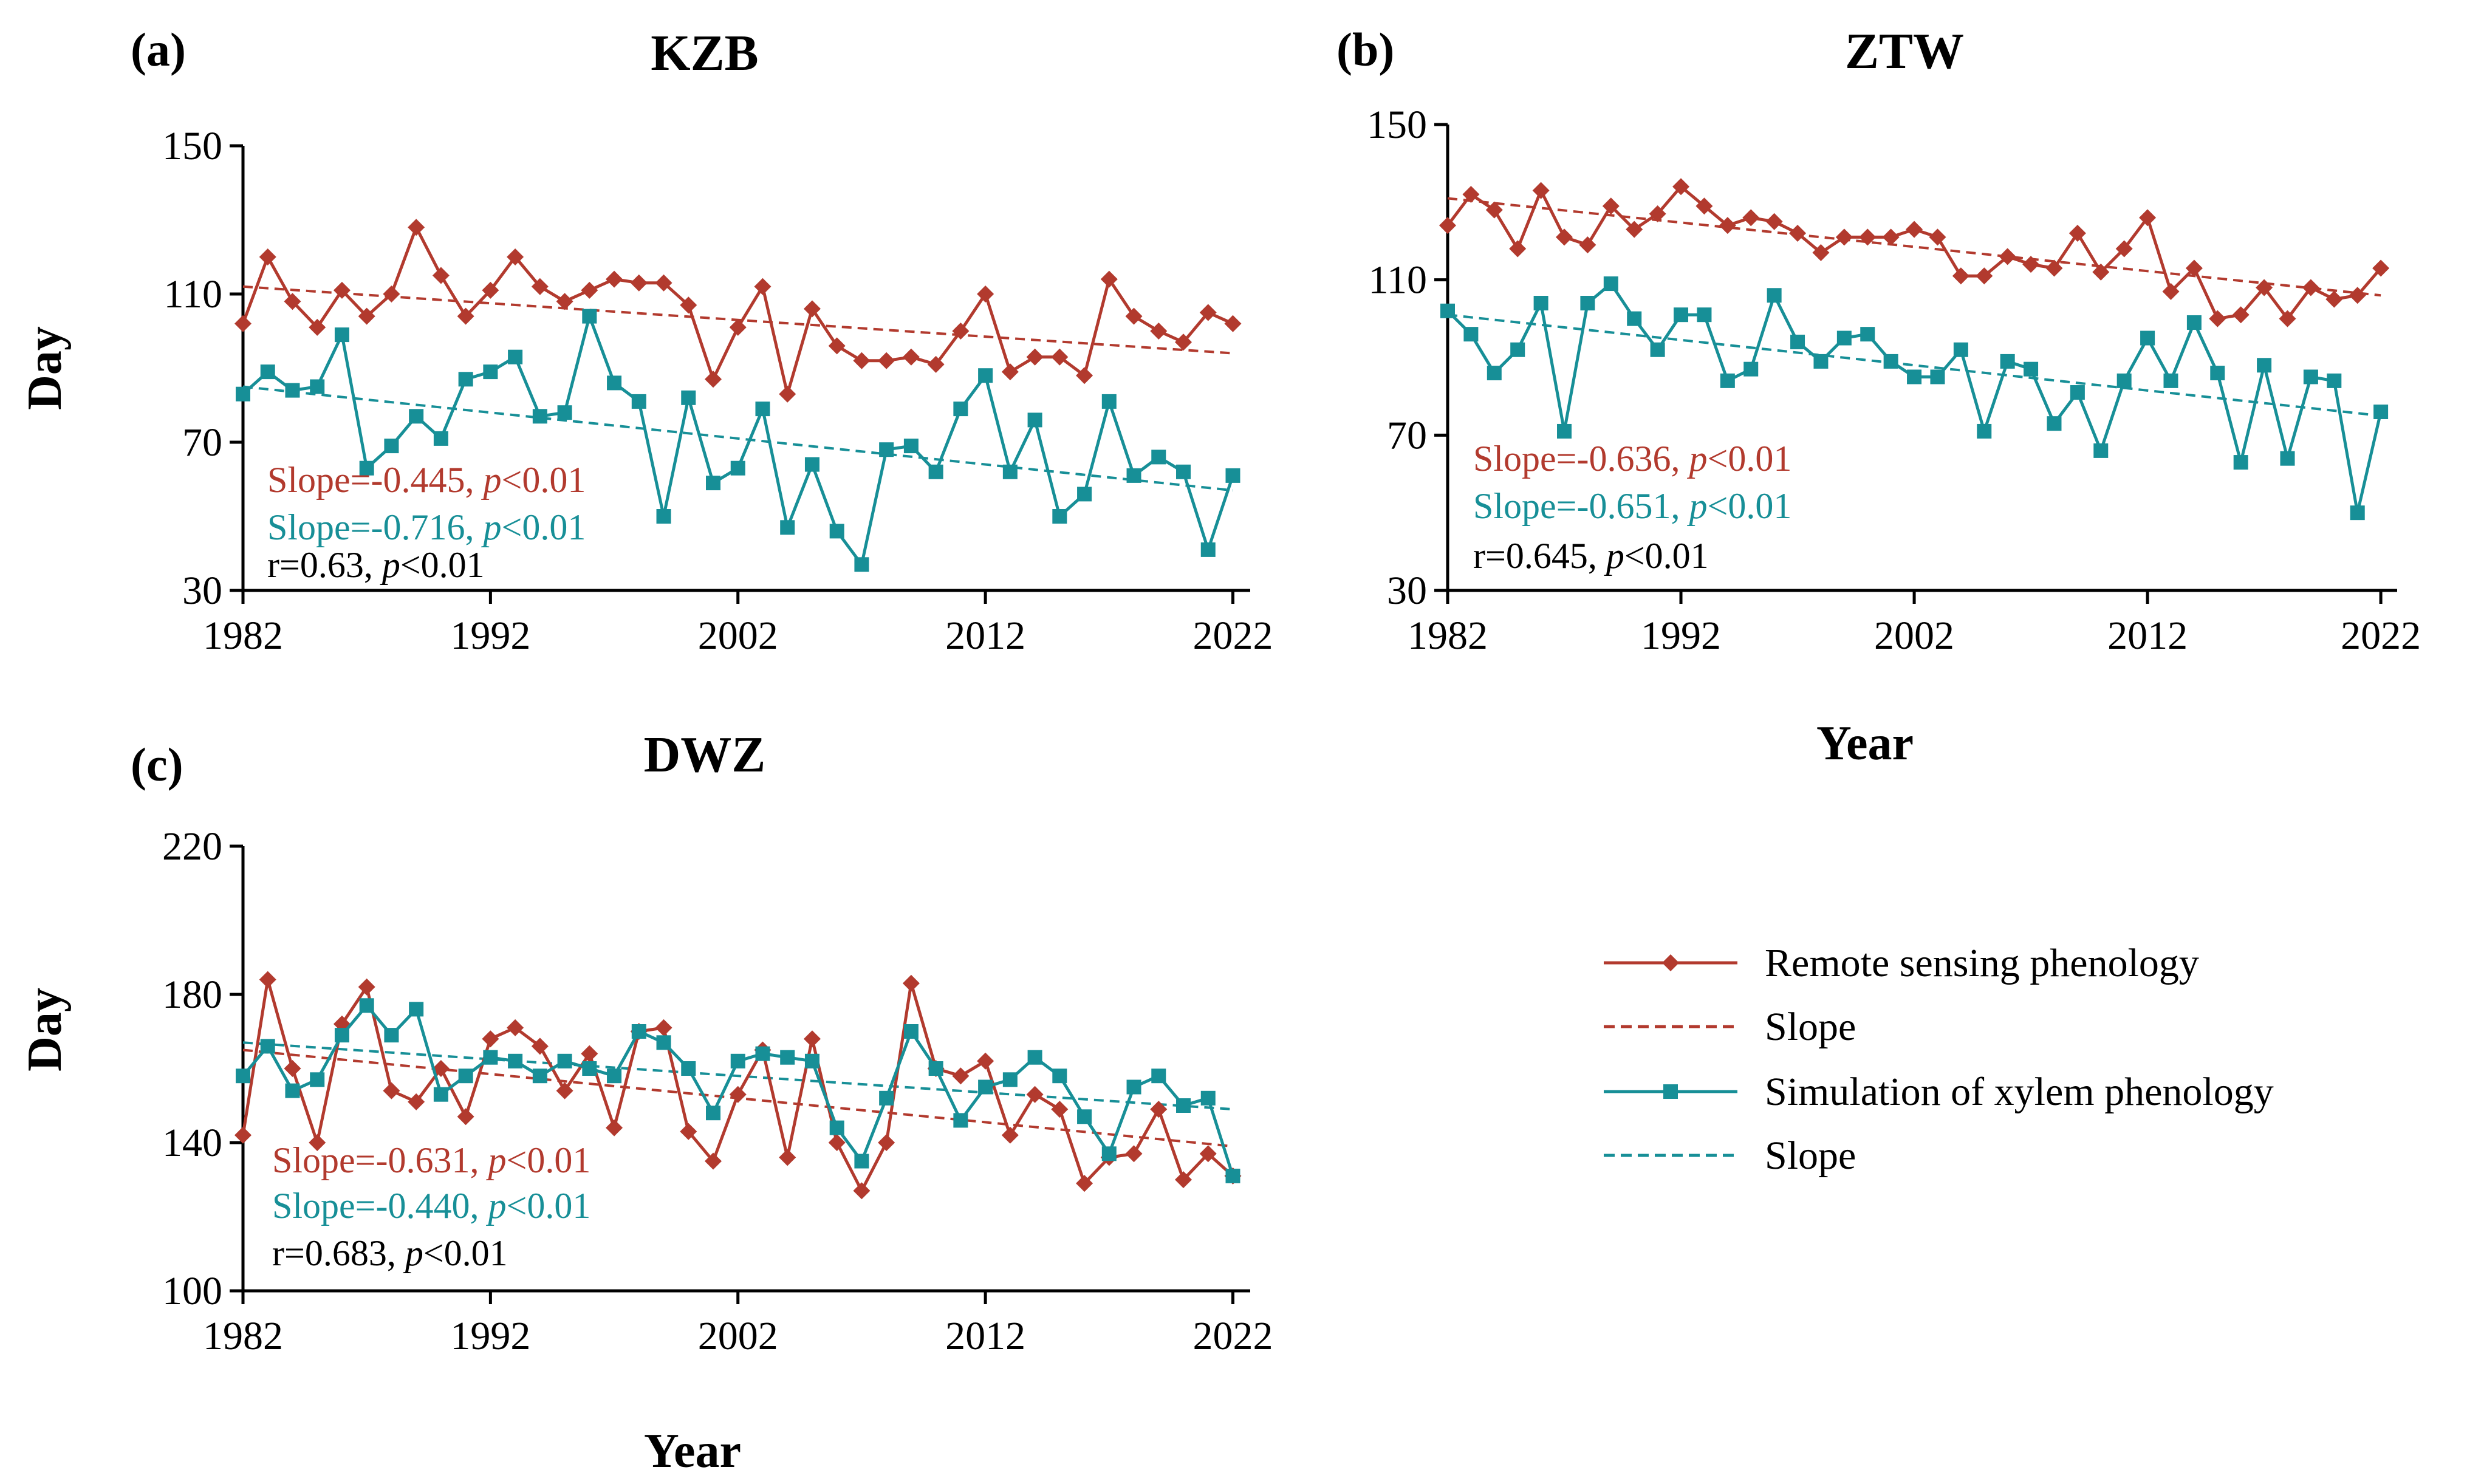 The height and width of the screenshot is (1484, 2467). What do you see at coordinates (2147, 636) in the screenshot?
I see `x-tick-label: 2012` at bounding box center [2147, 636].